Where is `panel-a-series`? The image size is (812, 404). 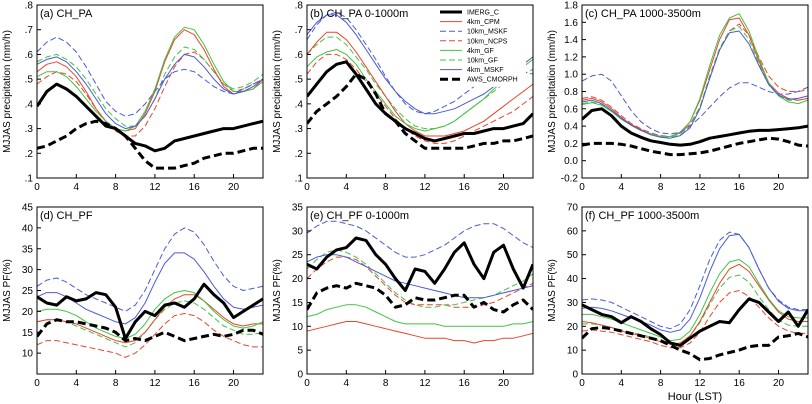 panel-a-series is located at coordinates (150, 98).